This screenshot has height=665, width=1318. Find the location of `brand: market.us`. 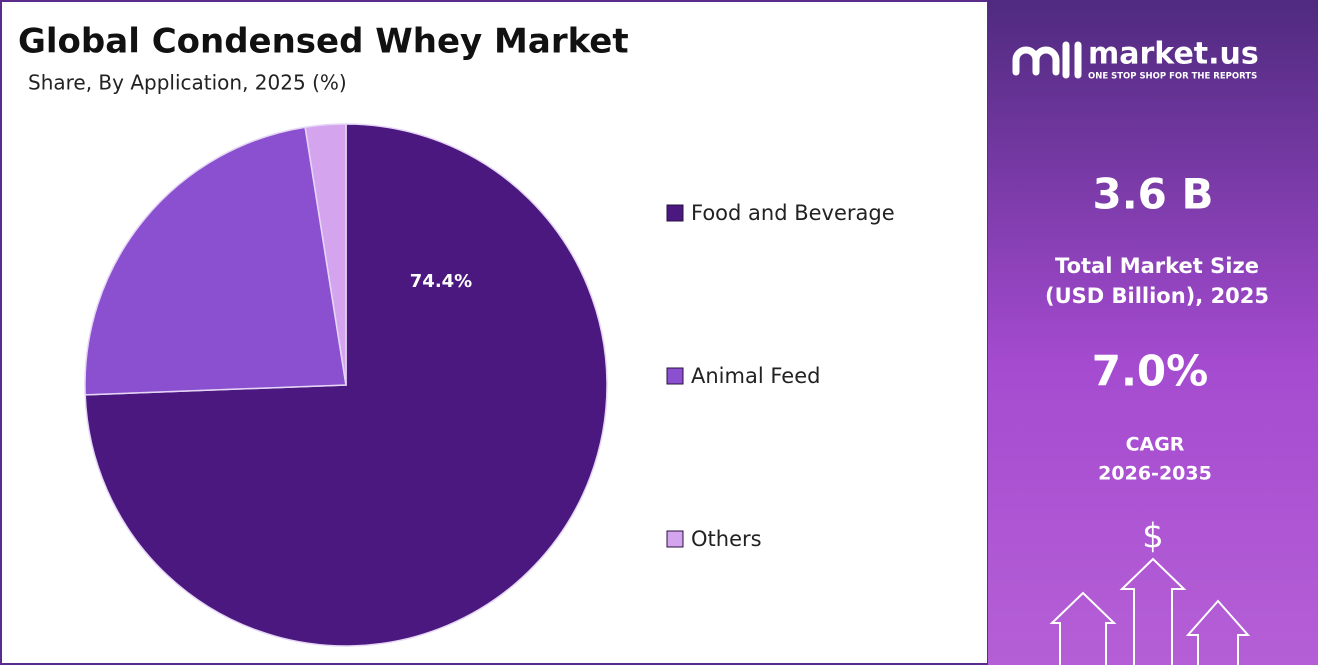

brand: market.us is located at coordinates (1173, 54).